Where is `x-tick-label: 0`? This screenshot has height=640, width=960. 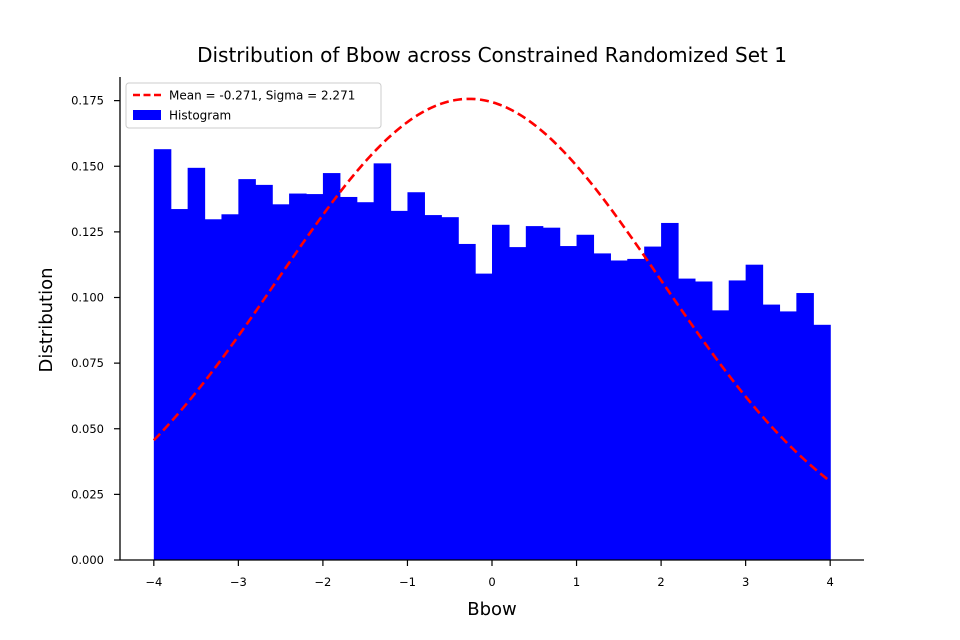 x-tick-label: 0 is located at coordinates (491, 582).